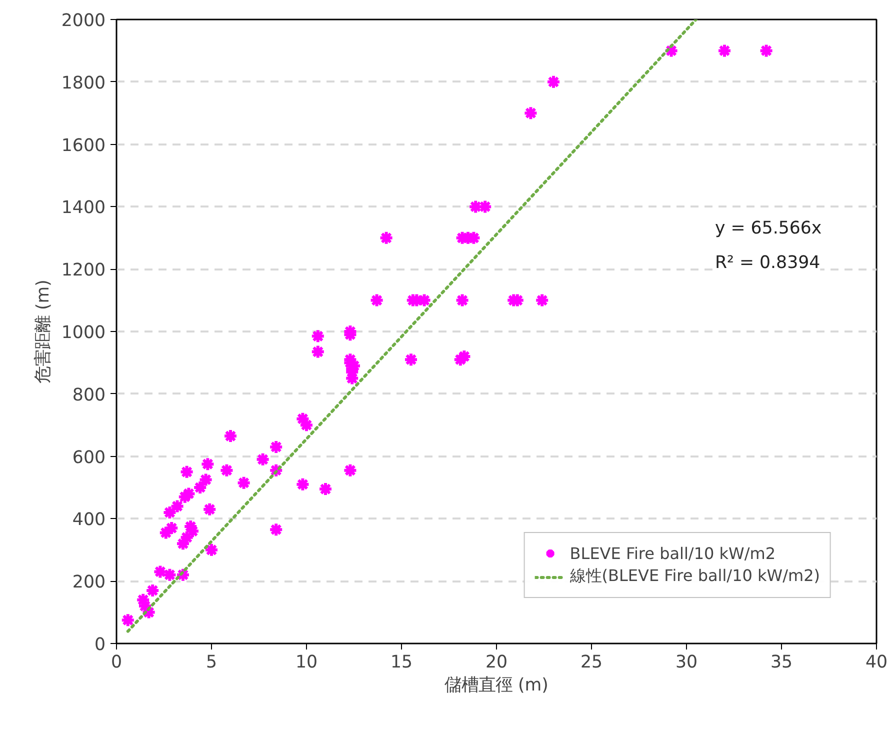 Image resolution: width=889 pixels, height=729 pixels. What do you see at coordinates (83, 270) in the screenshot?
I see `y-tick-label: 1200` at bounding box center [83, 270].